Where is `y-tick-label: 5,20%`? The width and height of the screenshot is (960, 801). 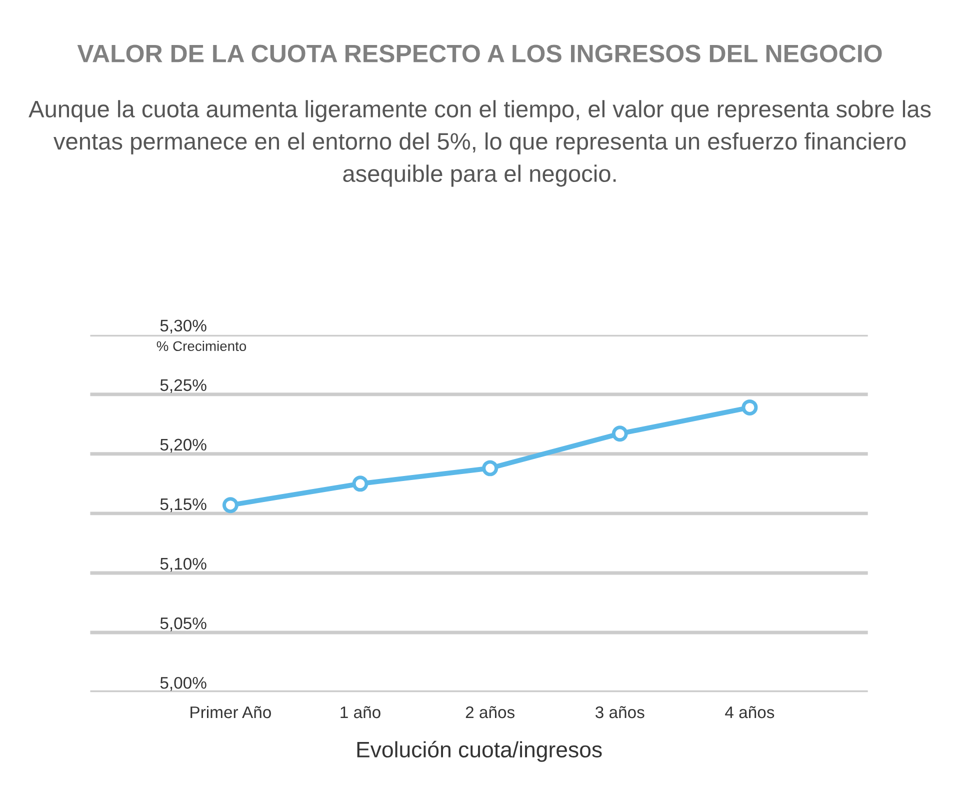 y-tick-label: 5,20% is located at coordinates (183, 445).